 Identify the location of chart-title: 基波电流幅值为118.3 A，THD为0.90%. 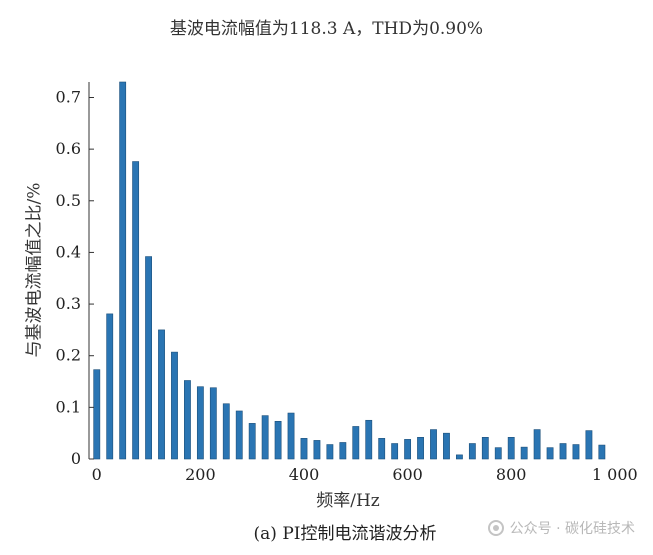
(326, 29).